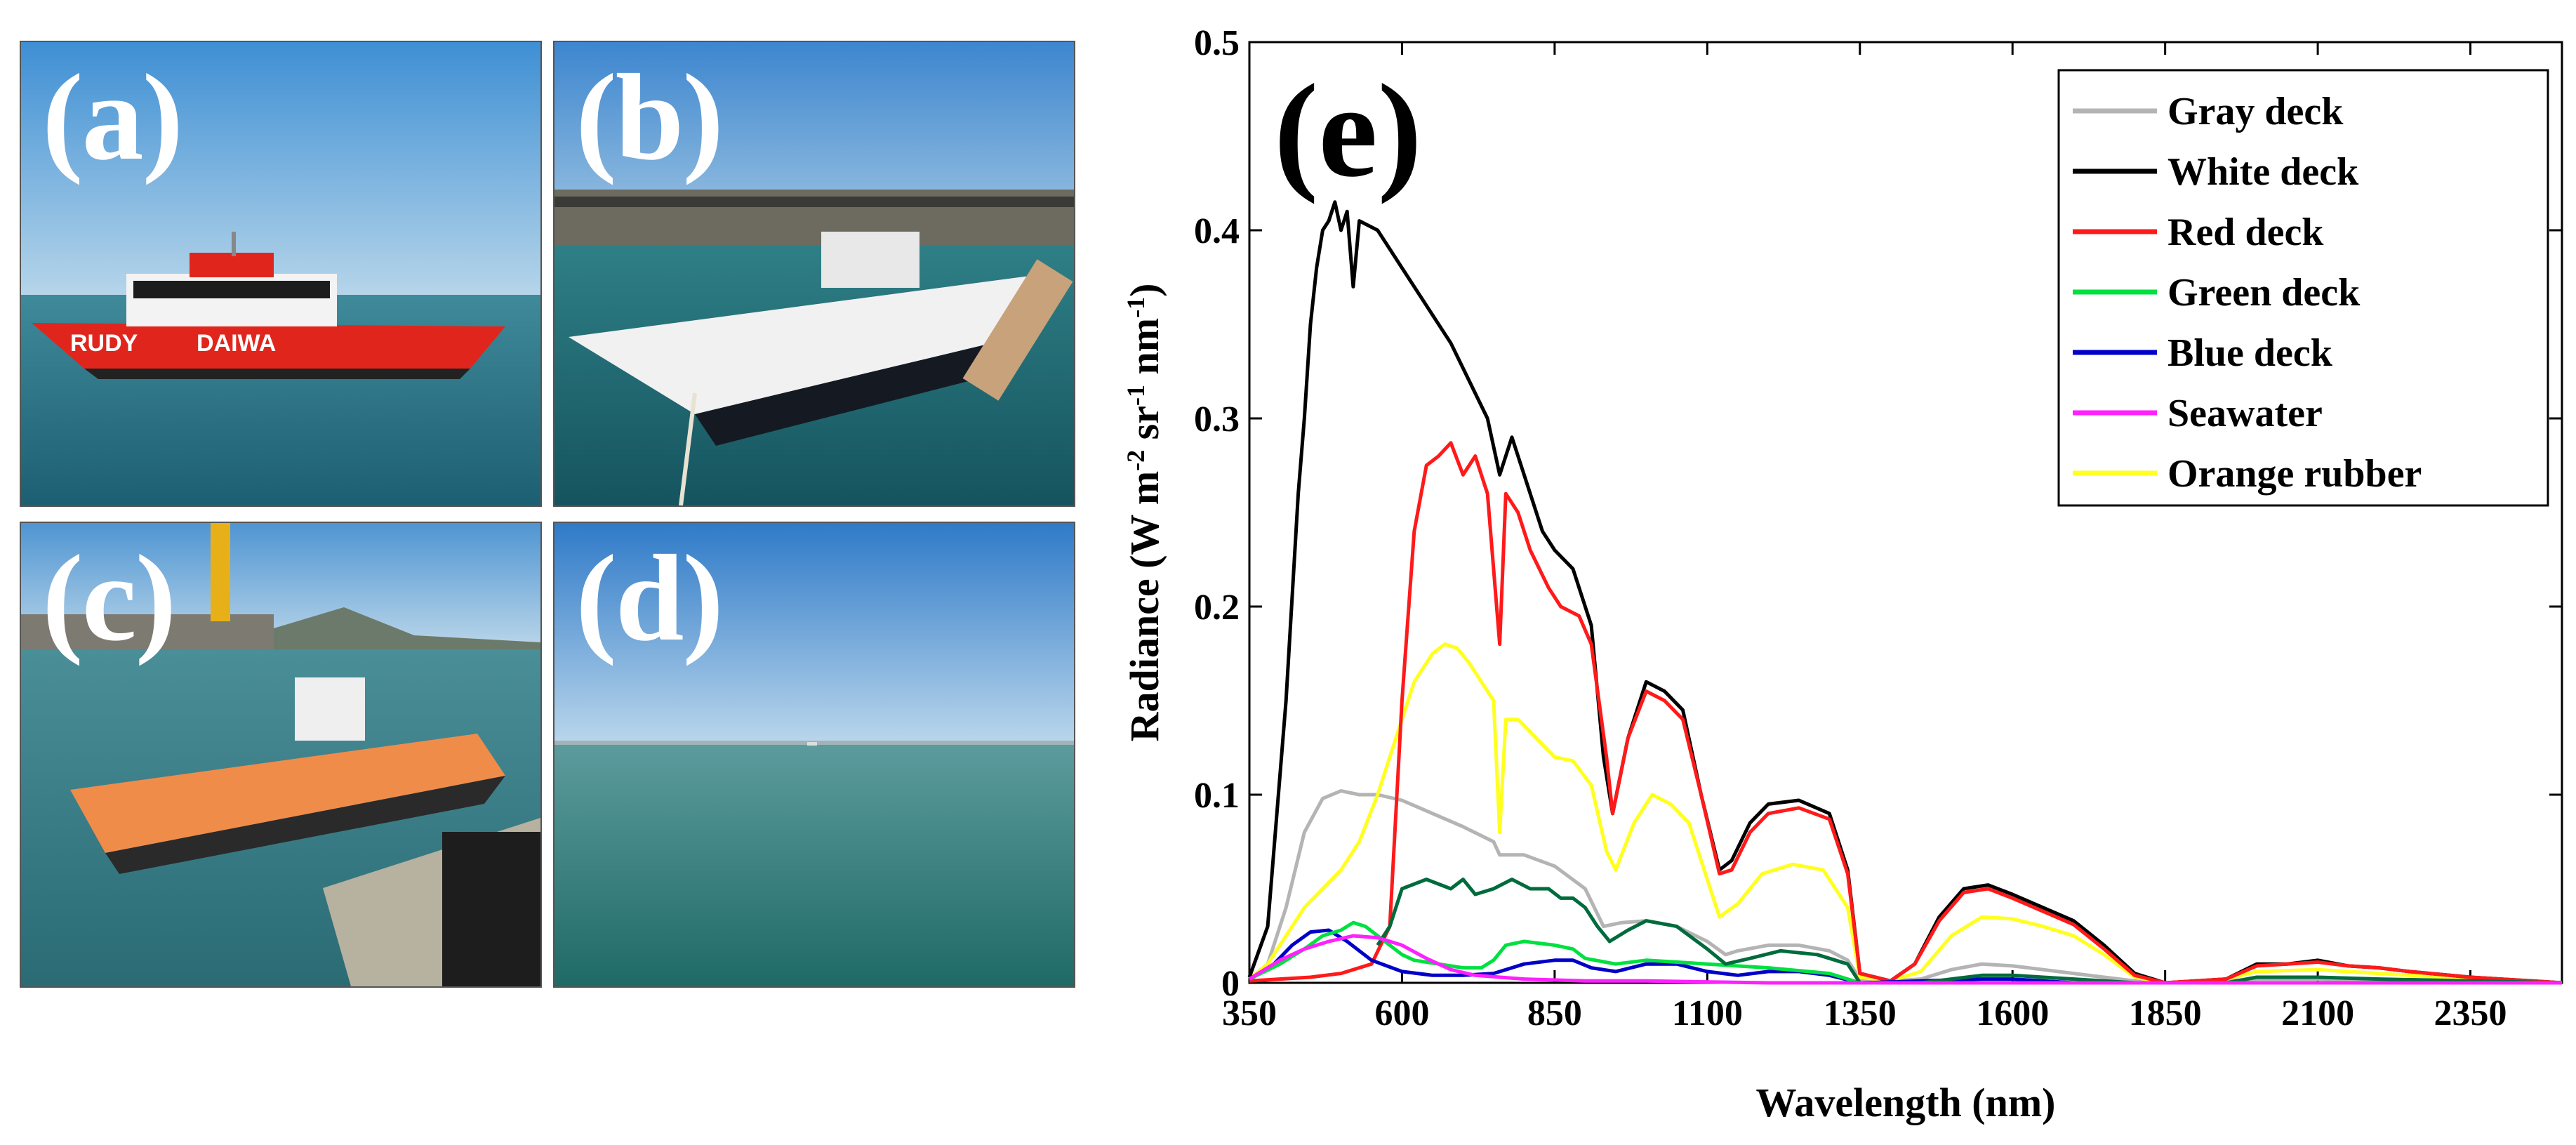 This screenshot has width=2576, height=1145. What do you see at coordinates (1217, 231) in the screenshot?
I see `y-tick-label: 0.4` at bounding box center [1217, 231].